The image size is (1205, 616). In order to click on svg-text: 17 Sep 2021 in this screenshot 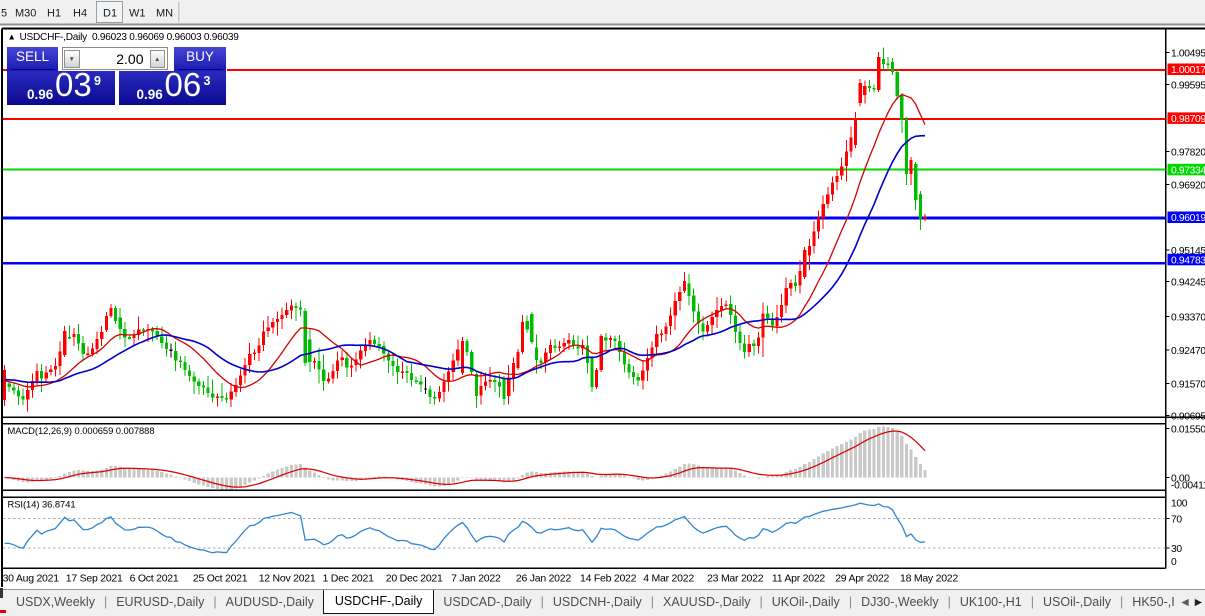, I will do `click(94, 579)`.